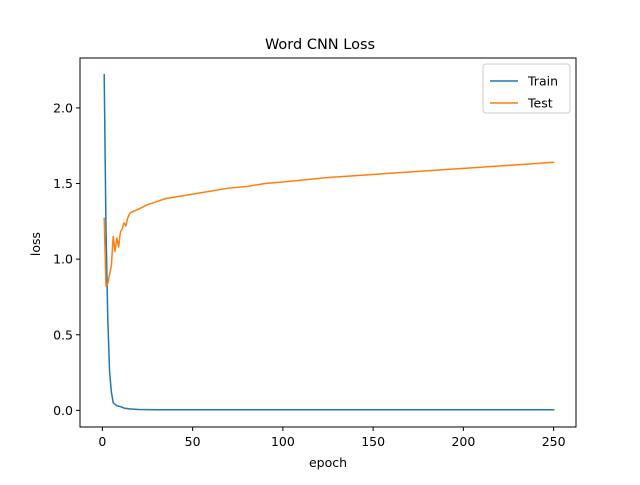 The image size is (640, 485). Describe the element at coordinates (63, 183) in the screenshot. I see `y-tick-label: 1.5` at that location.